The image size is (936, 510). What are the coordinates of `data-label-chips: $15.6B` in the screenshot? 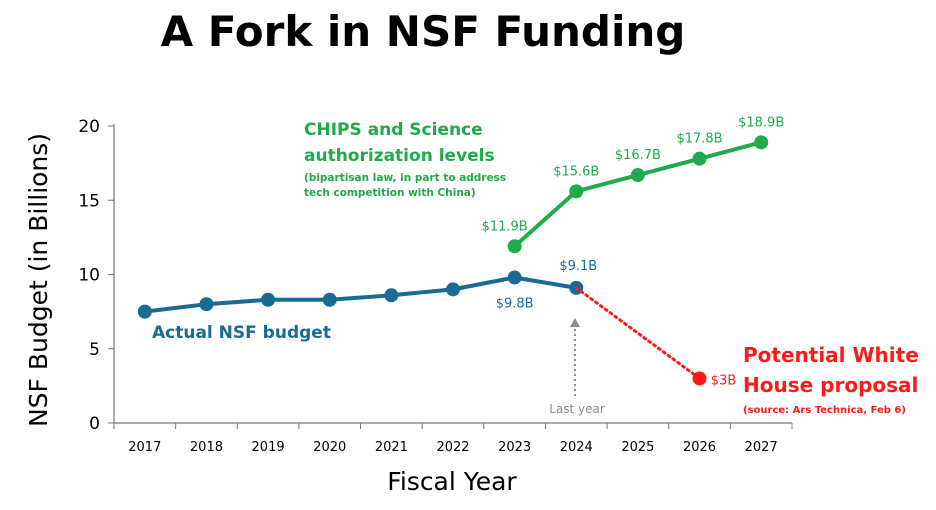 It's located at (576, 171).